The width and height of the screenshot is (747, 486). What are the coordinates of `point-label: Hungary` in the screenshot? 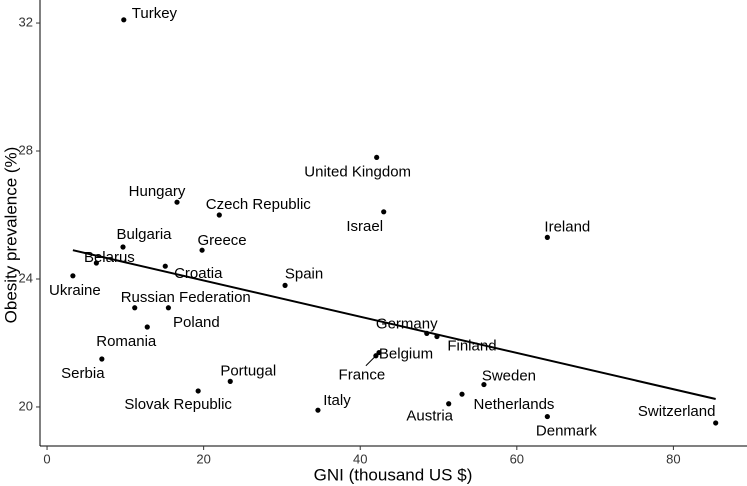 It's located at (157, 191).